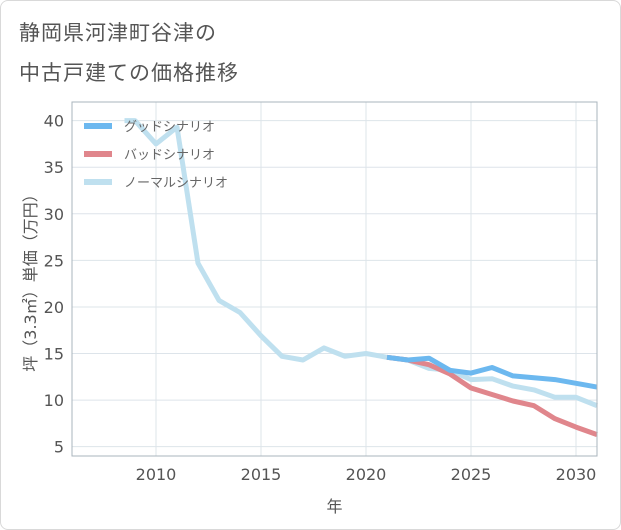  I want to click on y-tick-label: 5, so click(59, 447).